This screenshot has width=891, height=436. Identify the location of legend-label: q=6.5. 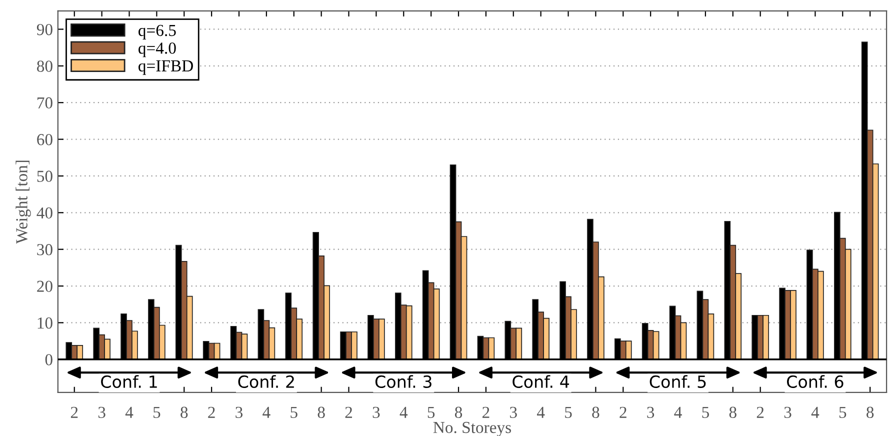
(157, 32).